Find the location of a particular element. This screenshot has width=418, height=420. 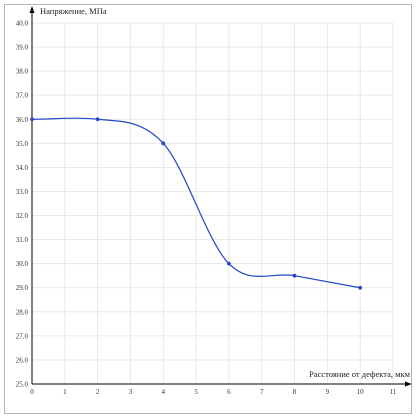

x-tick-label: 7 is located at coordinates (262, 392).